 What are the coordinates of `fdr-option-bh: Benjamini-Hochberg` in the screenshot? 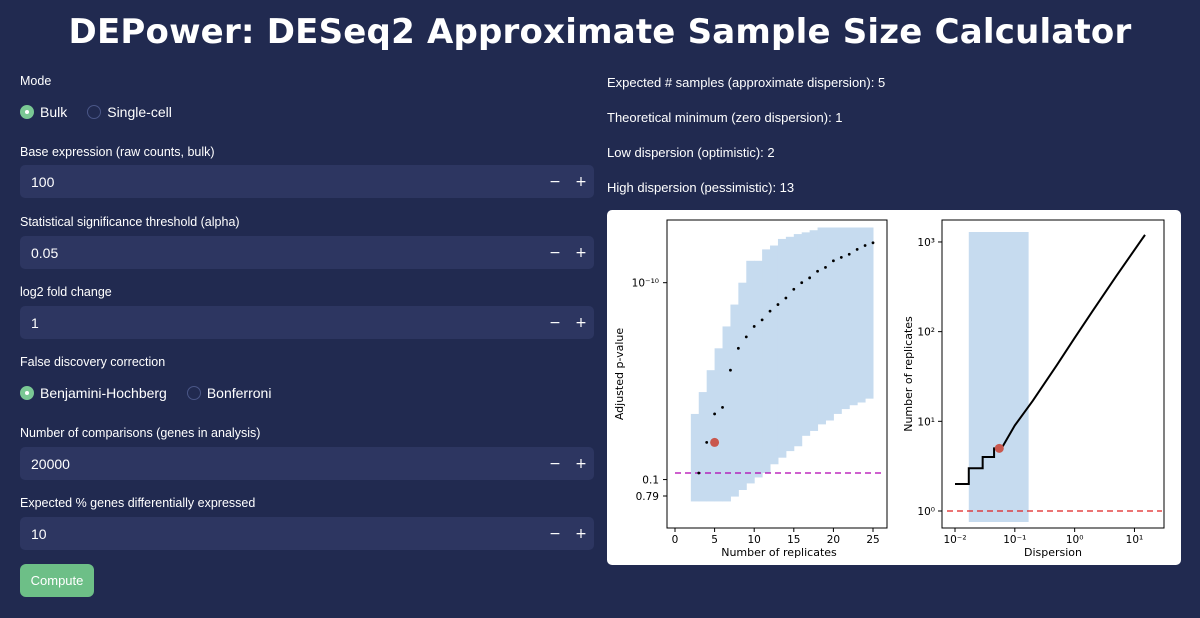 It's located at (93, 393).